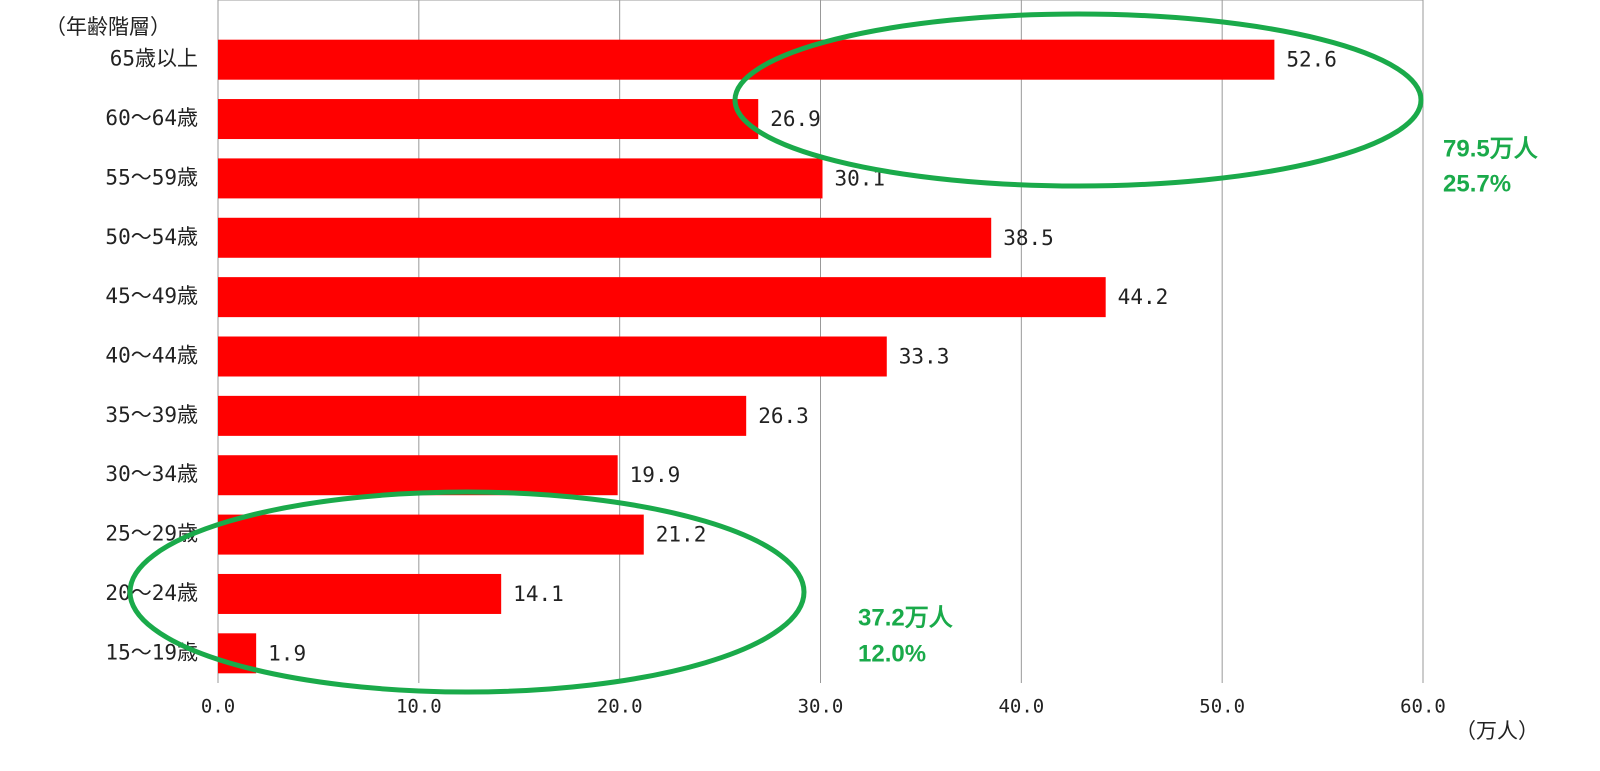 This screenshot has height=771, width=1600. I want to click on x-tick-label: 20.0, so click(620, 707).